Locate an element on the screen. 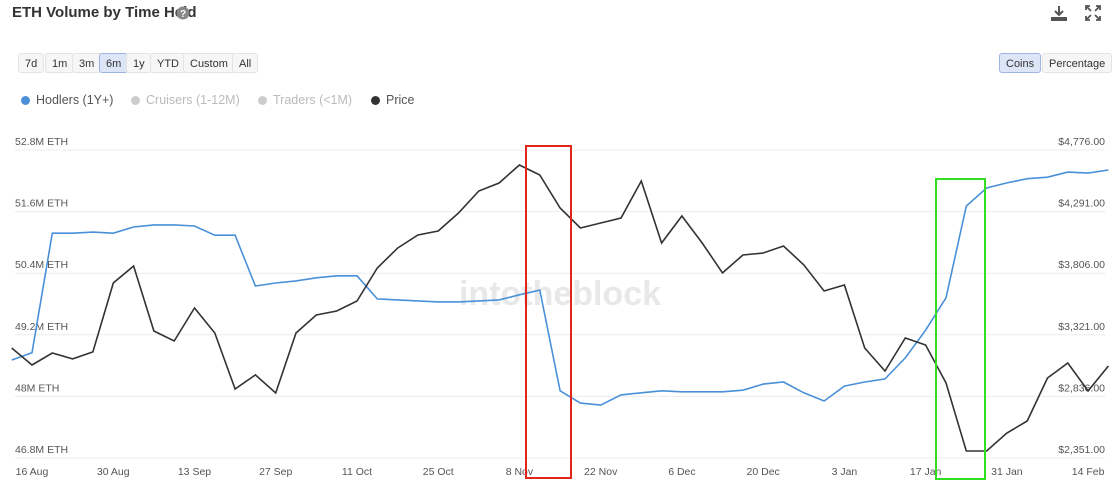  x-tick-label: 8 Nov is located at coordinates (520, 472).